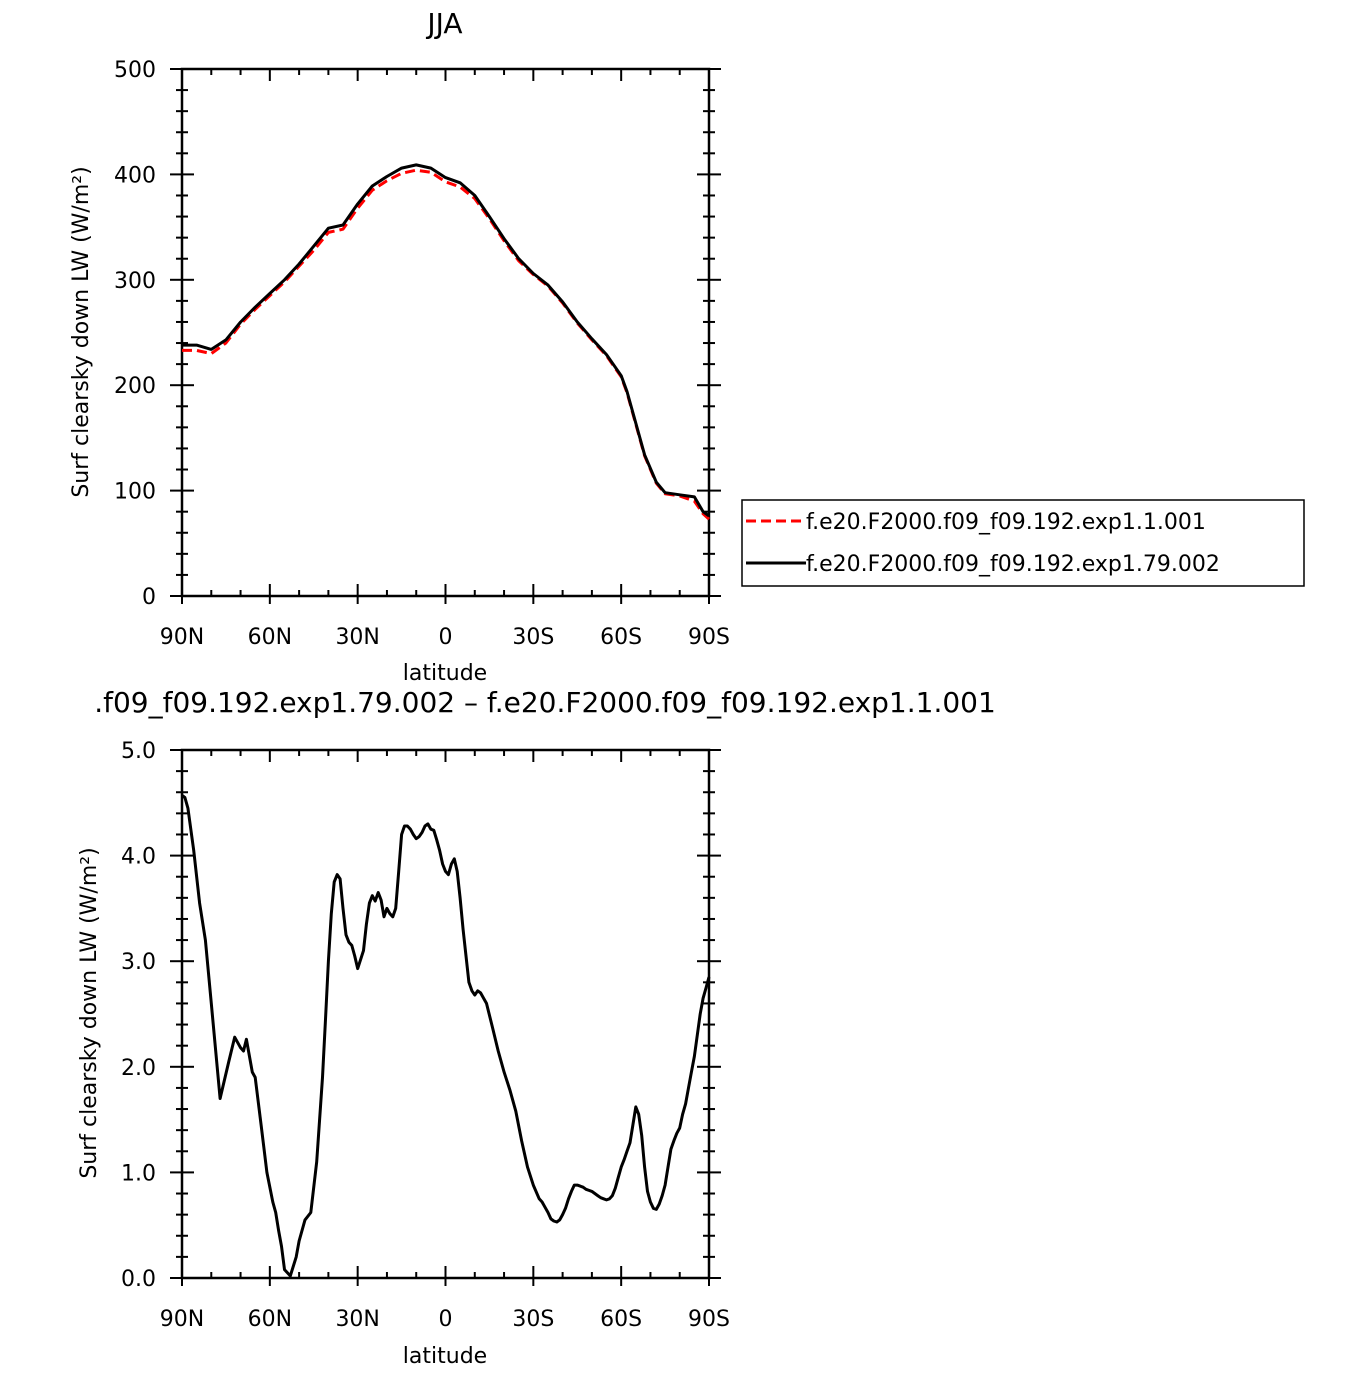  I want to click on bottom-y-axis-label: Surf clearsky down LW (W/m²), so click(89, 1012).